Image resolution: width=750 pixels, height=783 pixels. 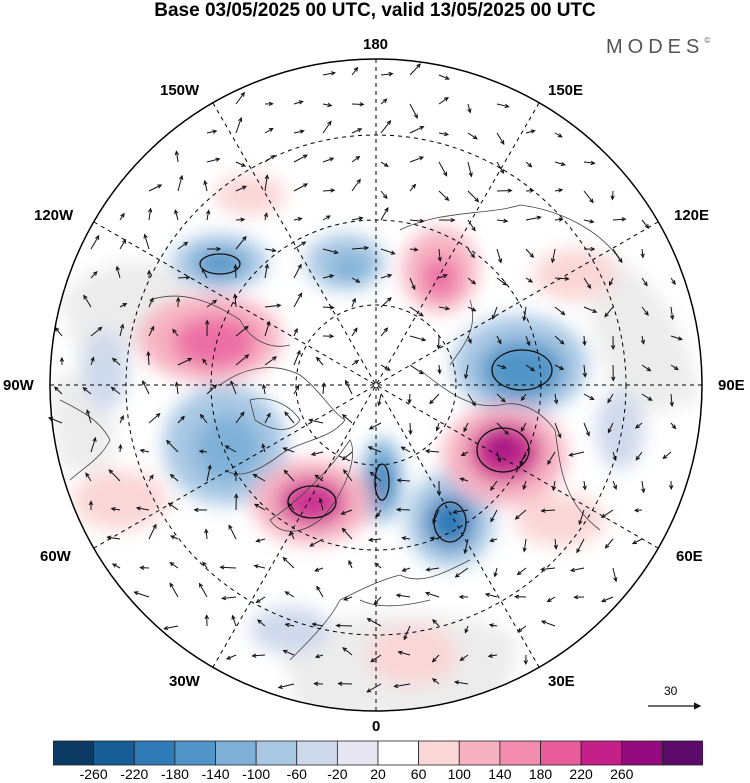 What do you see at coordinates (731, 385) in the screenshot?
I see `lon-label-90e: 90E` at bounding box center [731, 385].